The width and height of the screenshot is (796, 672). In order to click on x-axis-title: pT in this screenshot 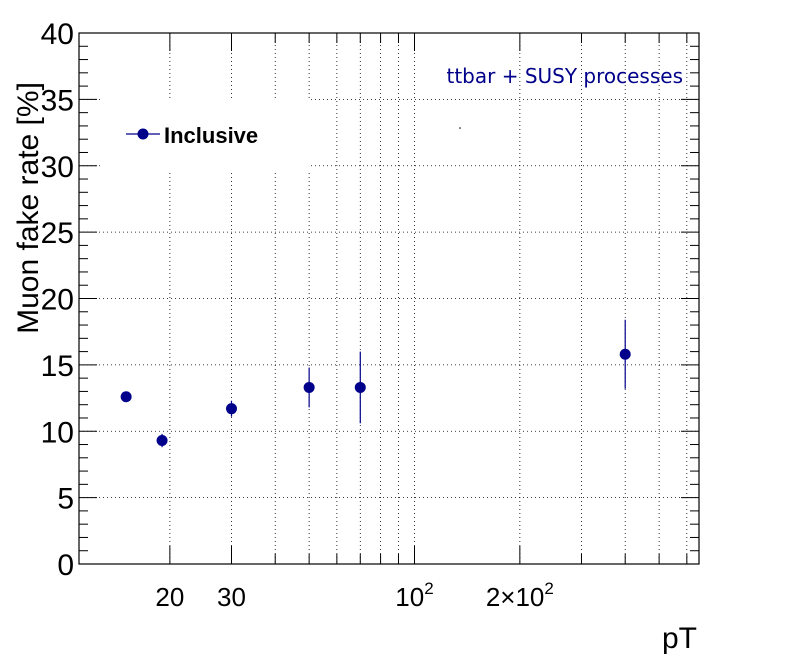, I will do `click(679, 638)`.